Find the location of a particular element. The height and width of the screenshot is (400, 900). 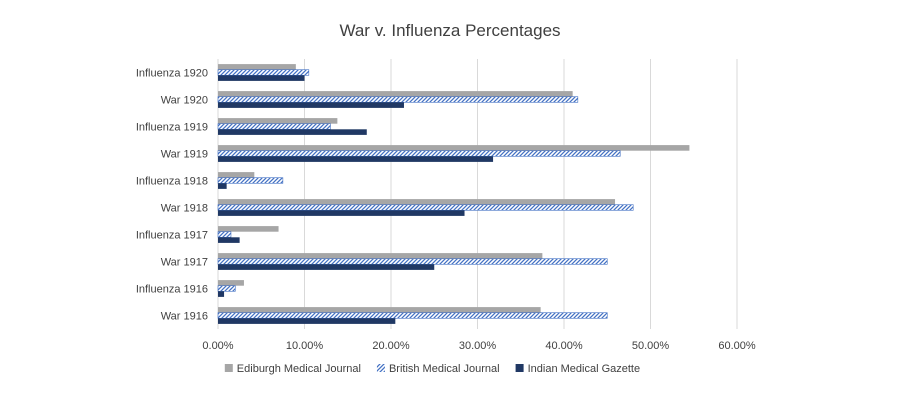

x-tick-label: 10.00% is located at coordinates (305, 346).